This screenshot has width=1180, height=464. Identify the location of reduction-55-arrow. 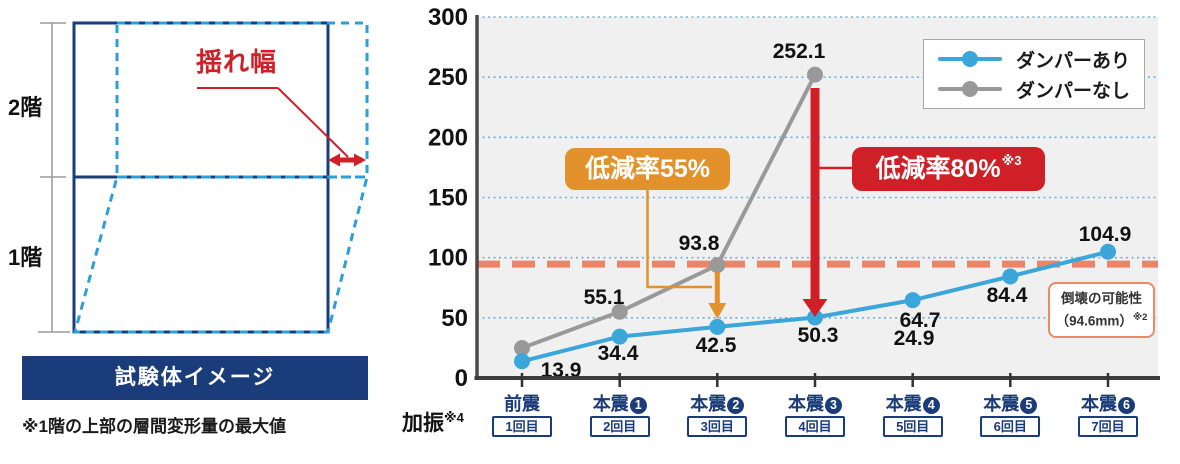
(686, 254).